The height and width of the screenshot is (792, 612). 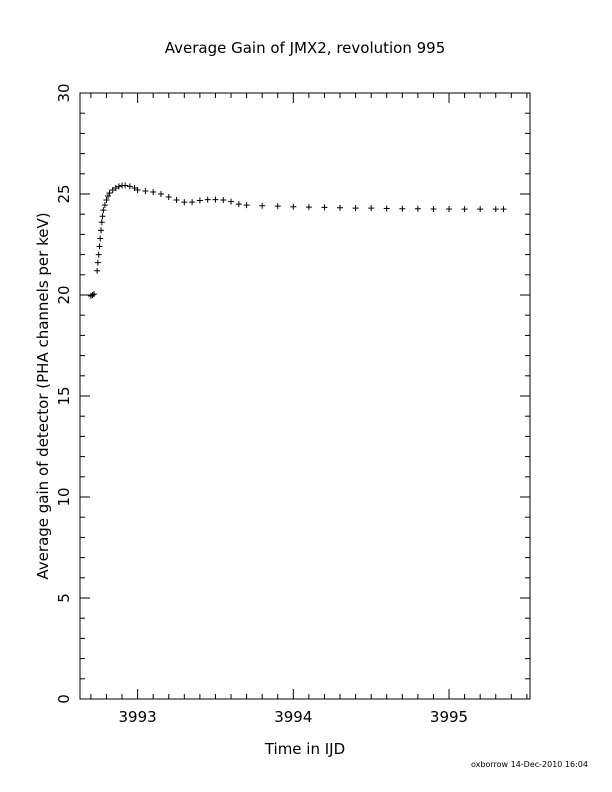 What do you see at coordinates (64, 598) in the screenshot?
I see `y-tick-label: 5` at bounding box center [64, 598].